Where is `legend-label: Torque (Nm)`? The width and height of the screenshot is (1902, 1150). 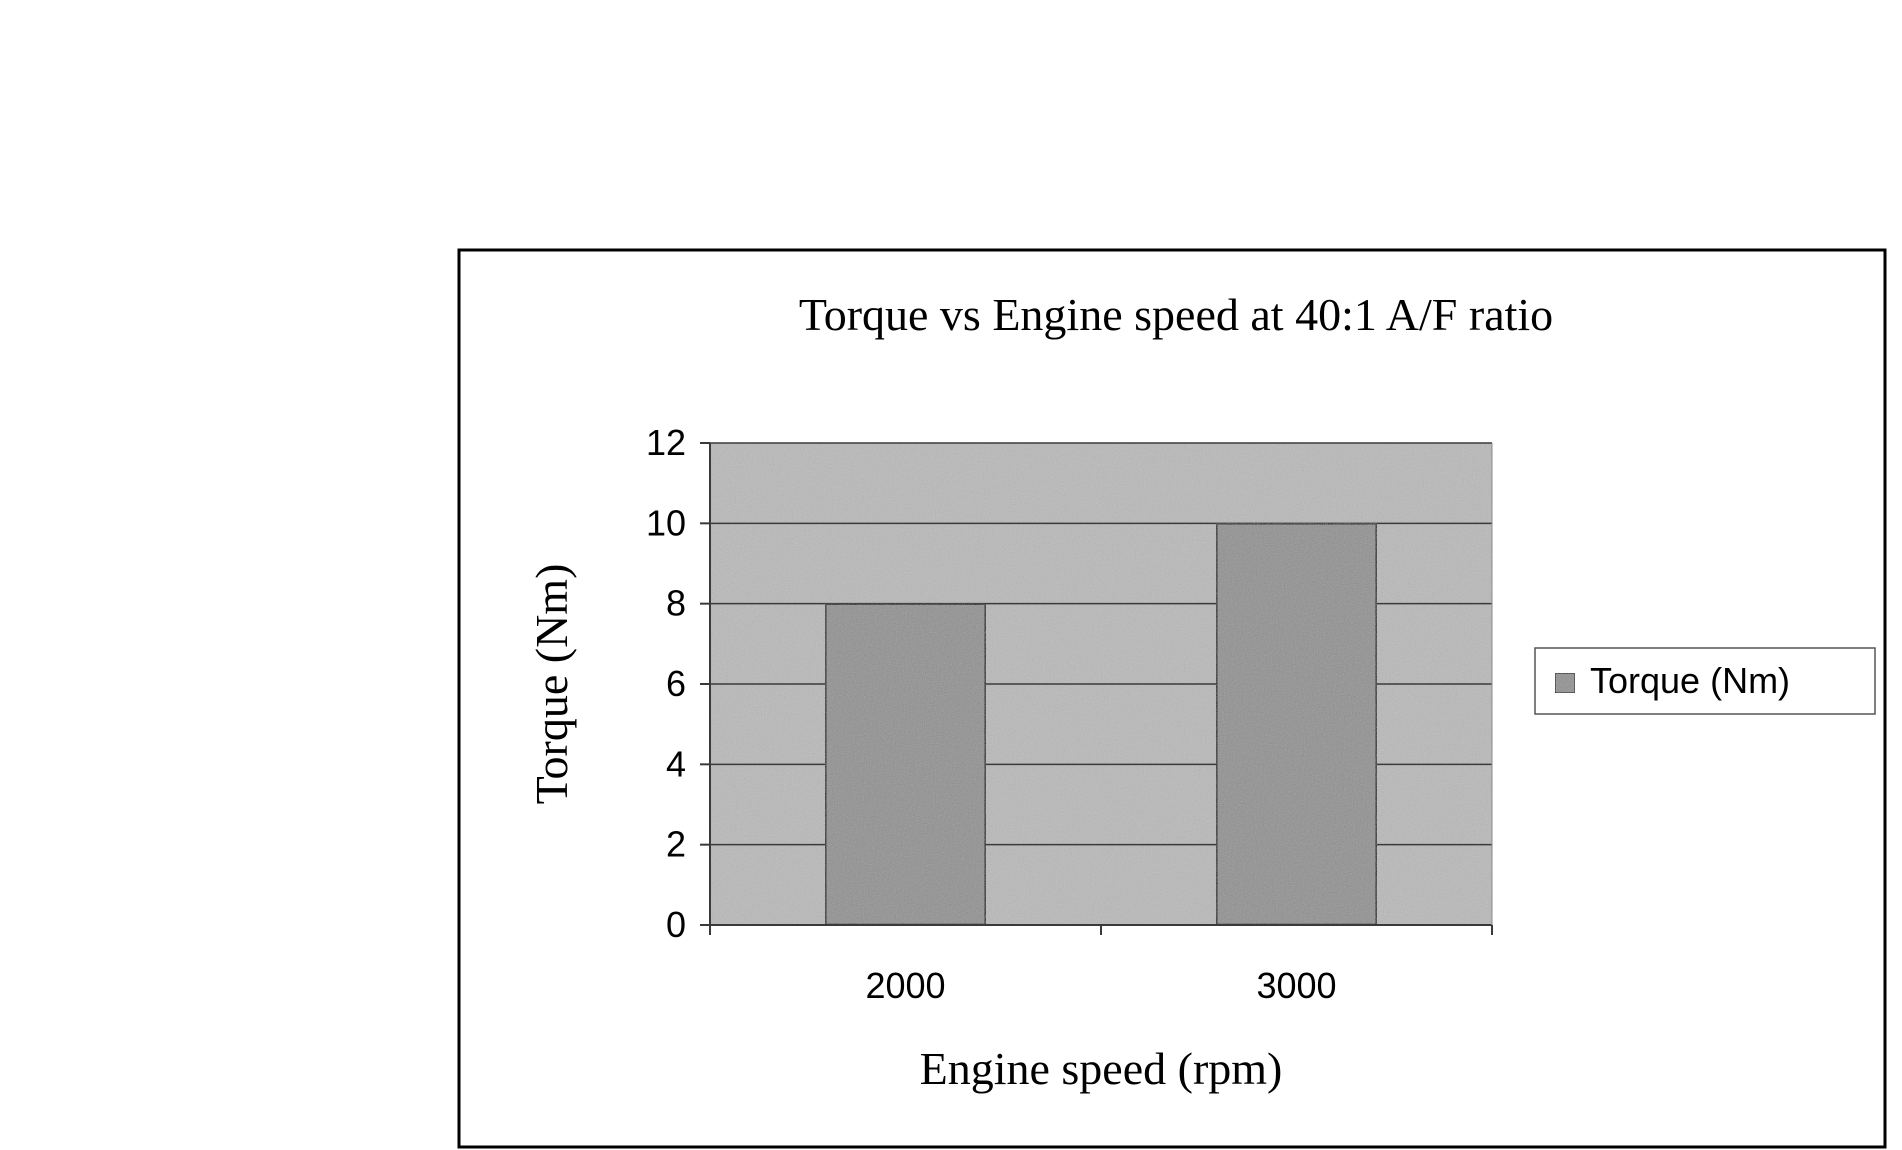
legend-label: Torque (Nm) is located at coordinates (1690, 680).